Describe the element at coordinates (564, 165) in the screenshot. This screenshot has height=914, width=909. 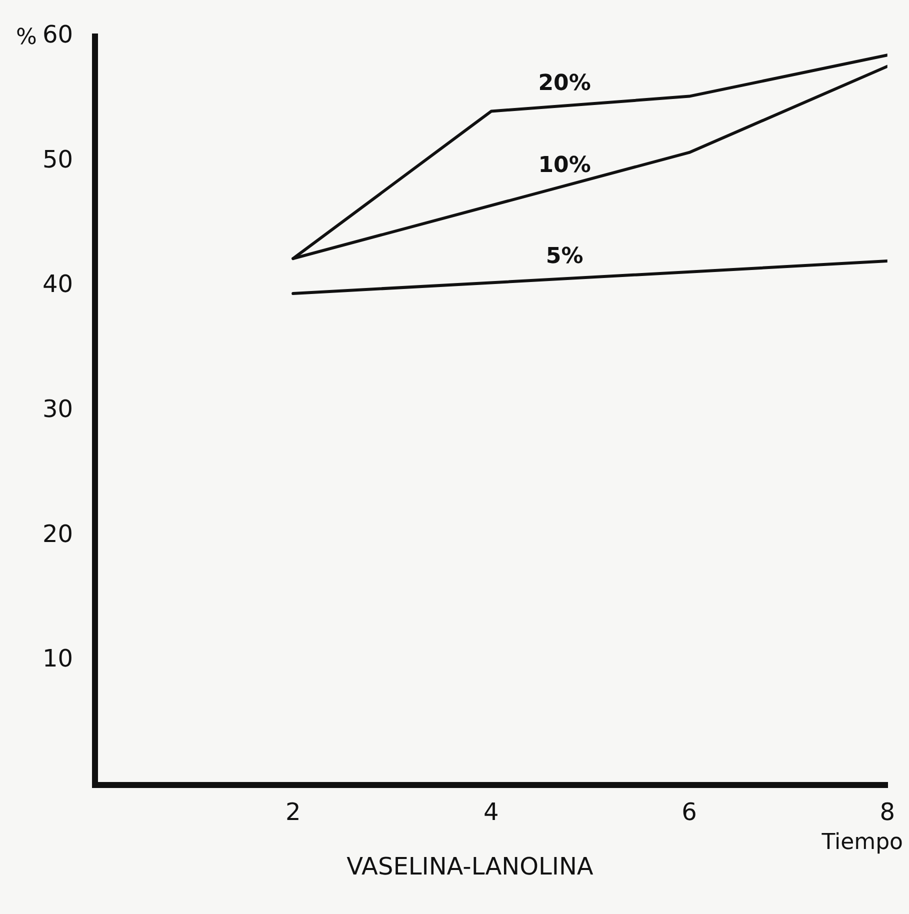
I see `series-label: 10%` at that location.